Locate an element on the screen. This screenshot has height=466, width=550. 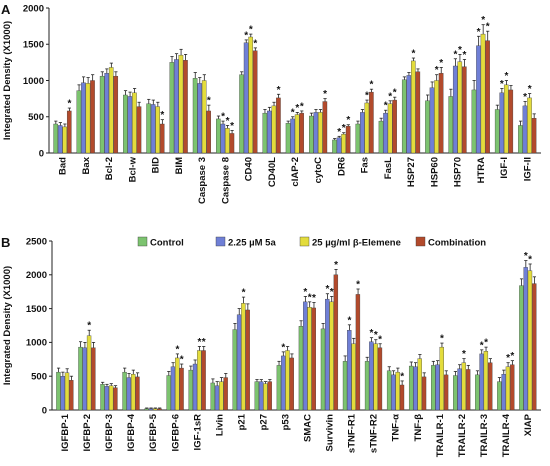
legend-label: 25 µg/ml β-Elemene is located at coordinates (356, 243).